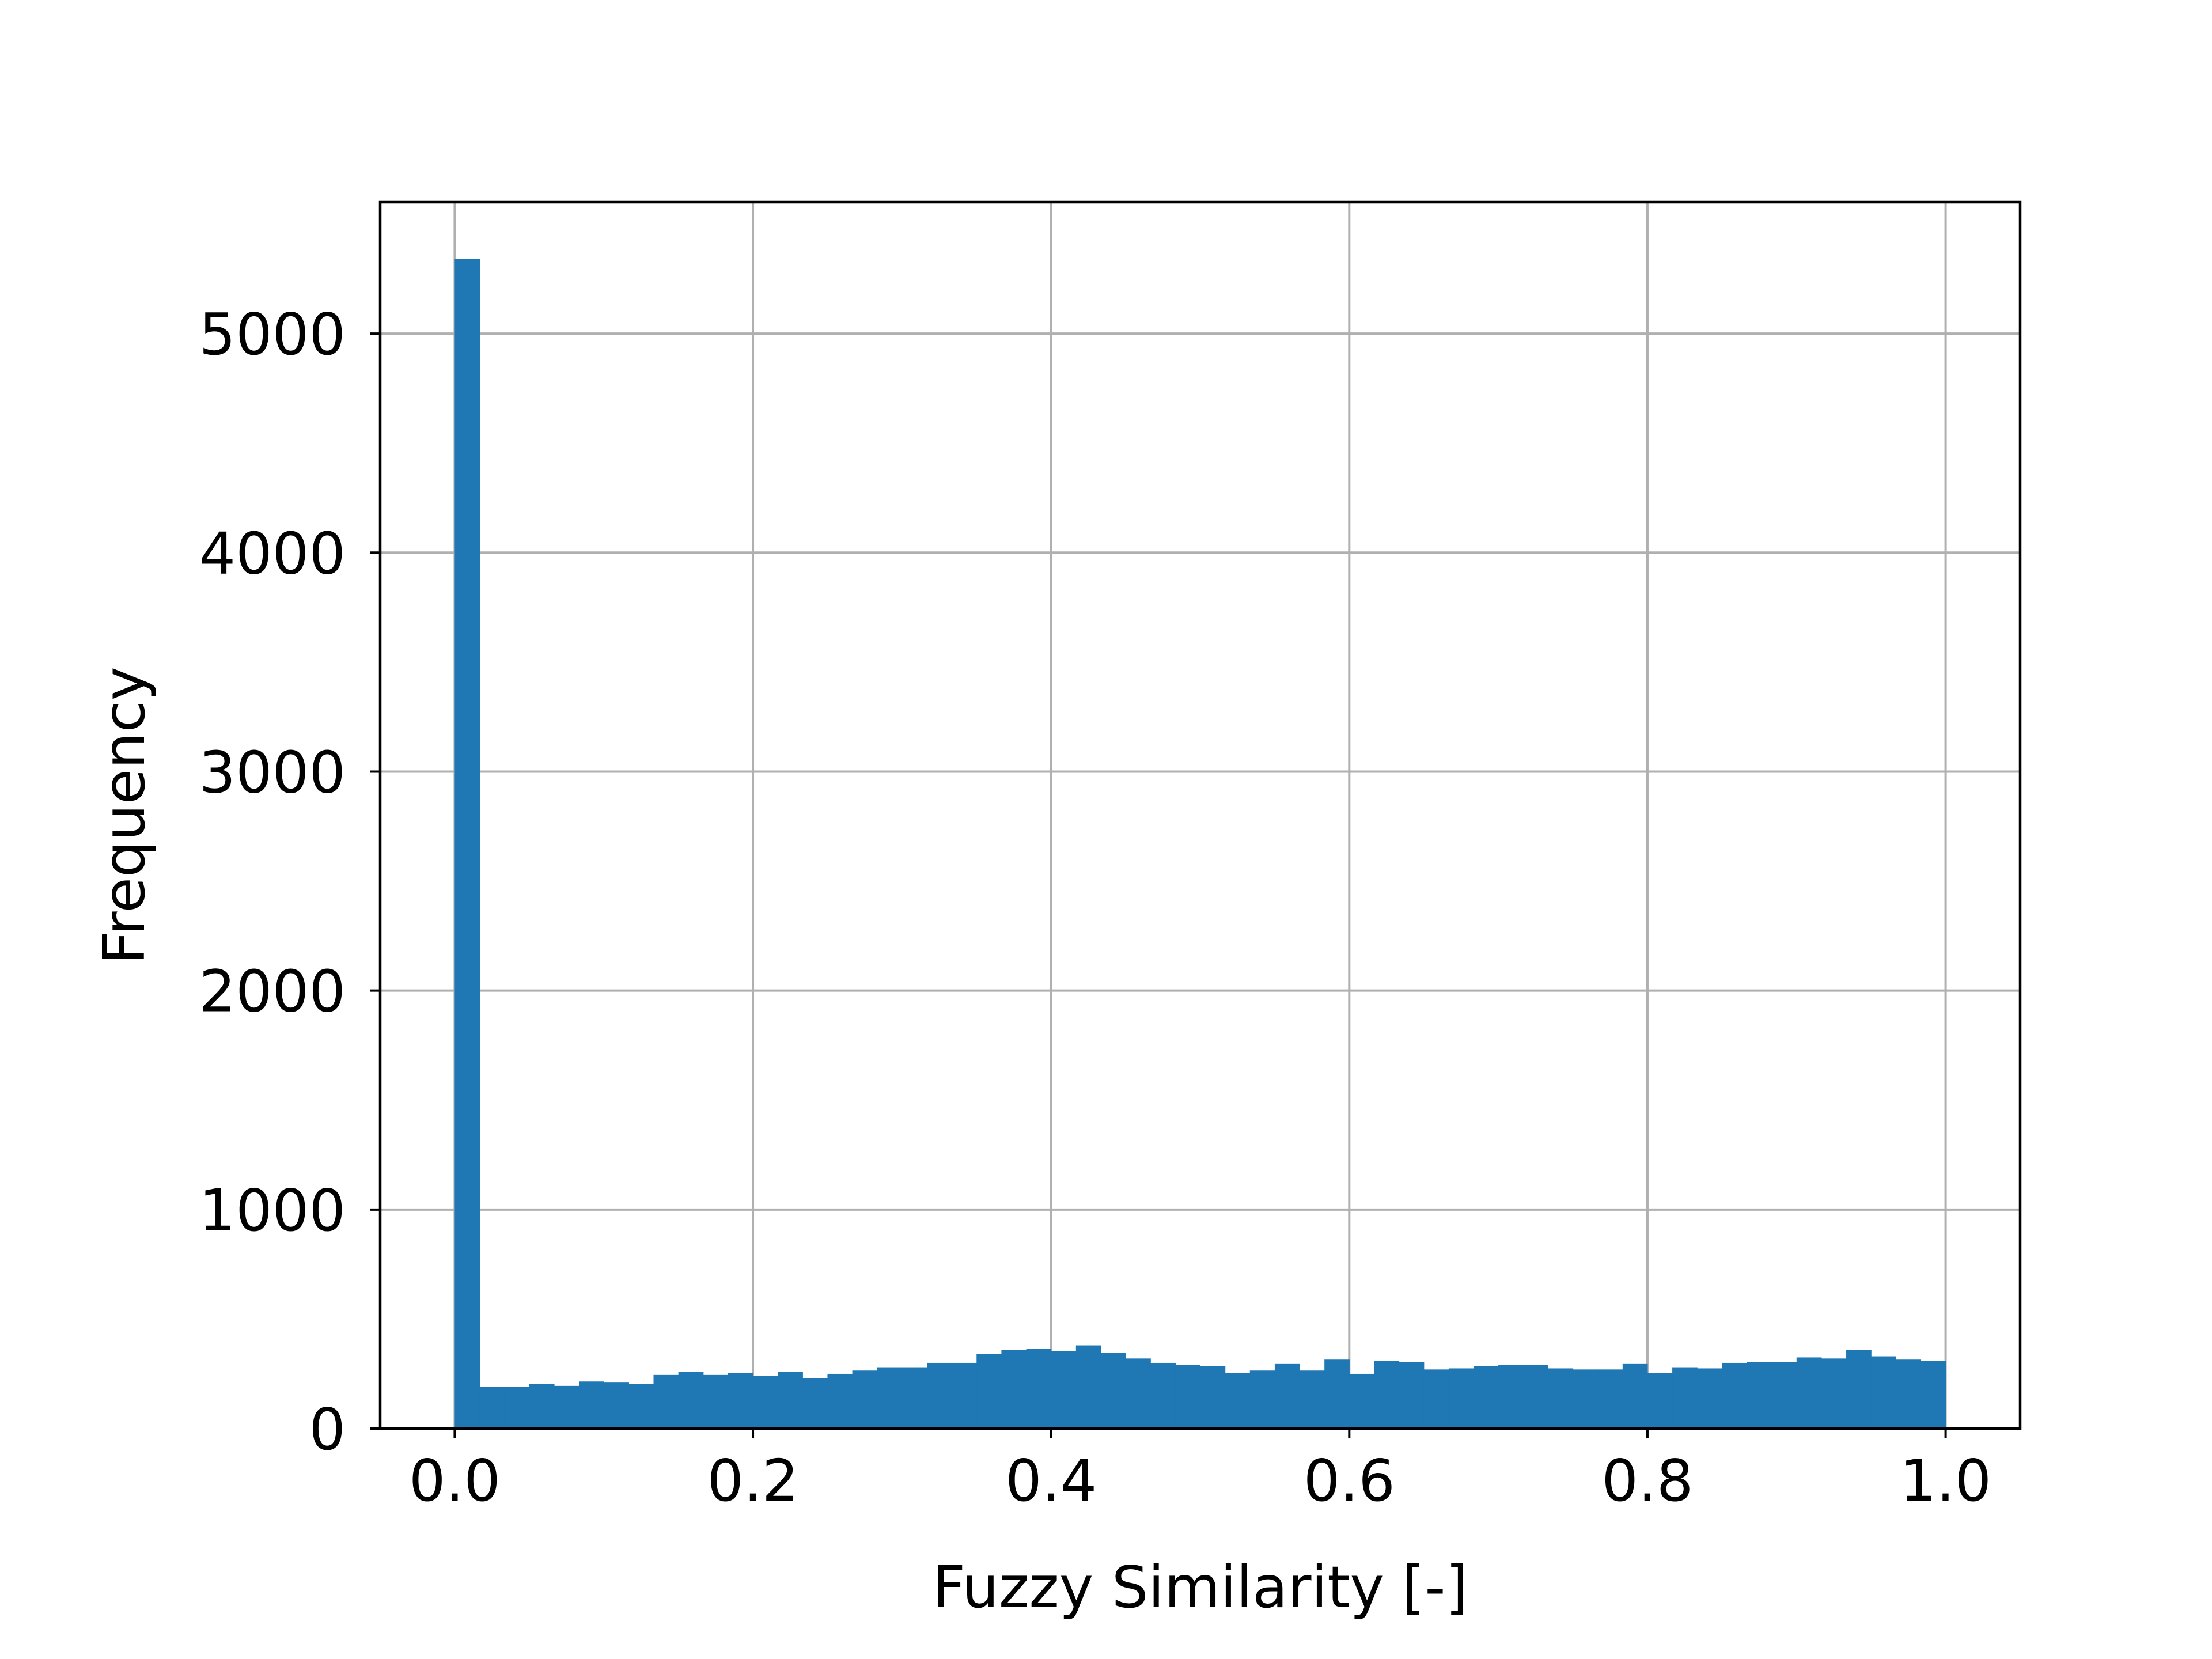  What do you see at coordinates (272, 334) in the screenshot?
I see `y-tick-label: 5000` at bounding box center [272, 334].